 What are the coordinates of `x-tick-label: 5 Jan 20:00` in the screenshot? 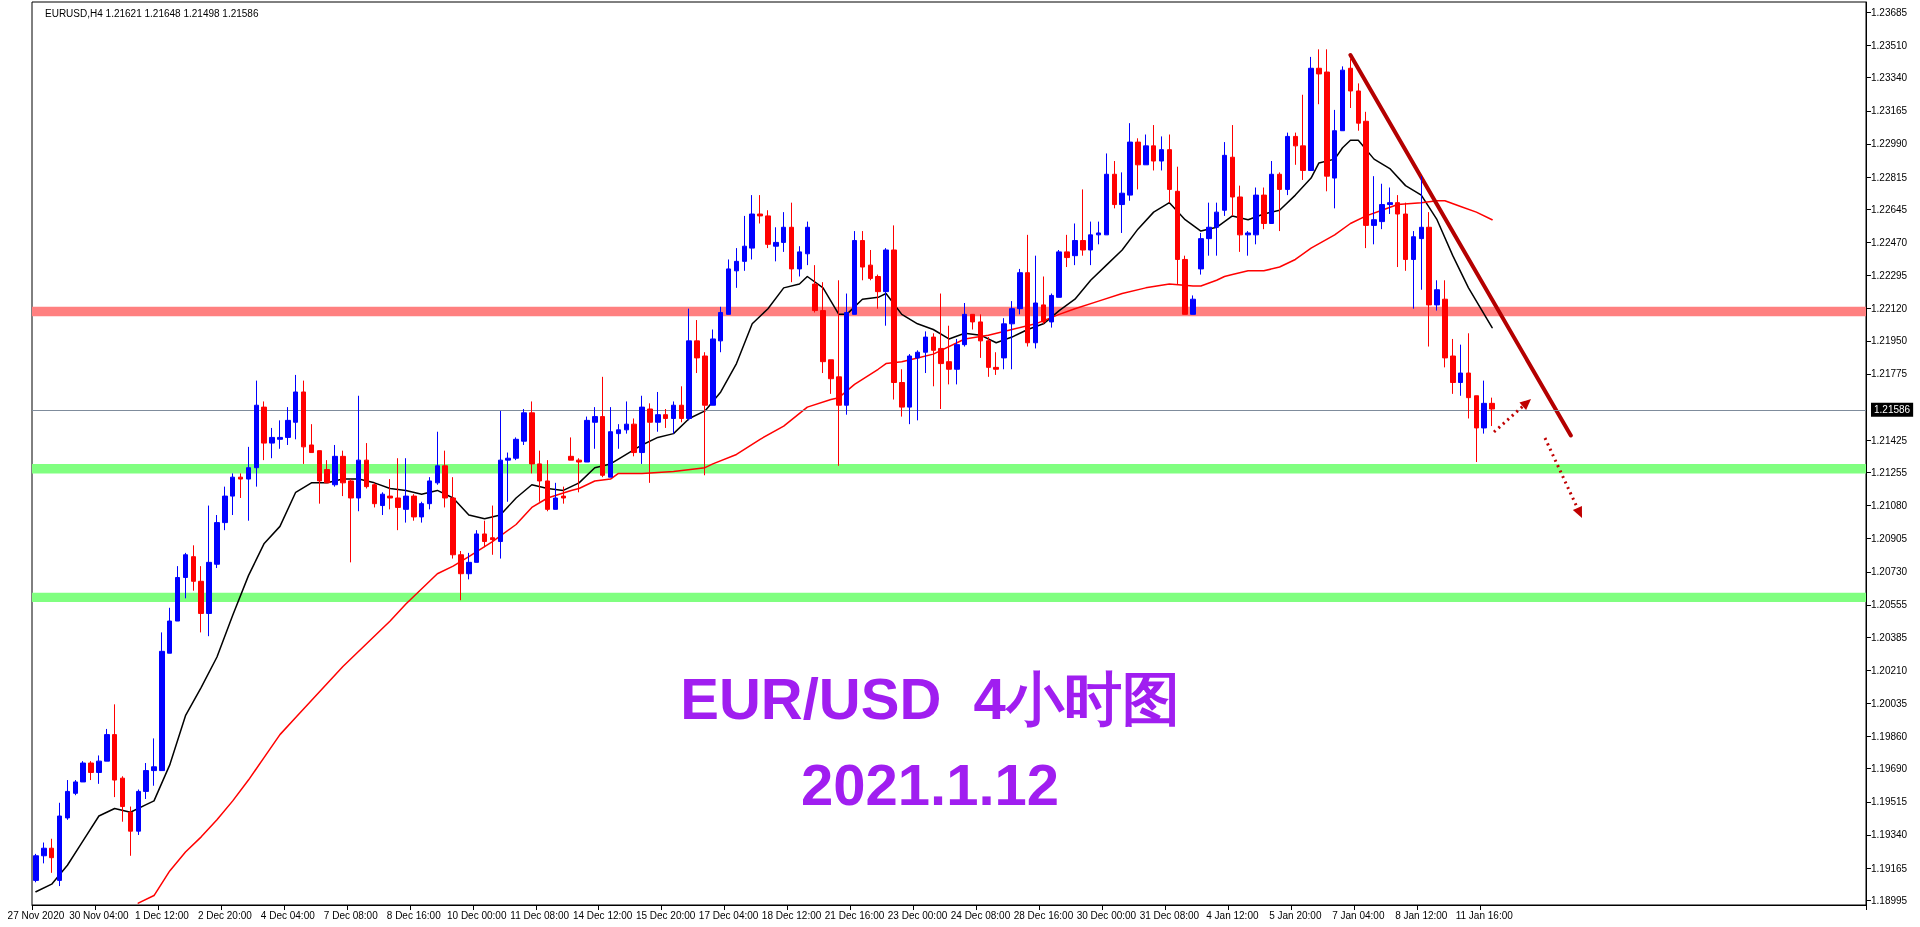 It's located at (1295, 915).